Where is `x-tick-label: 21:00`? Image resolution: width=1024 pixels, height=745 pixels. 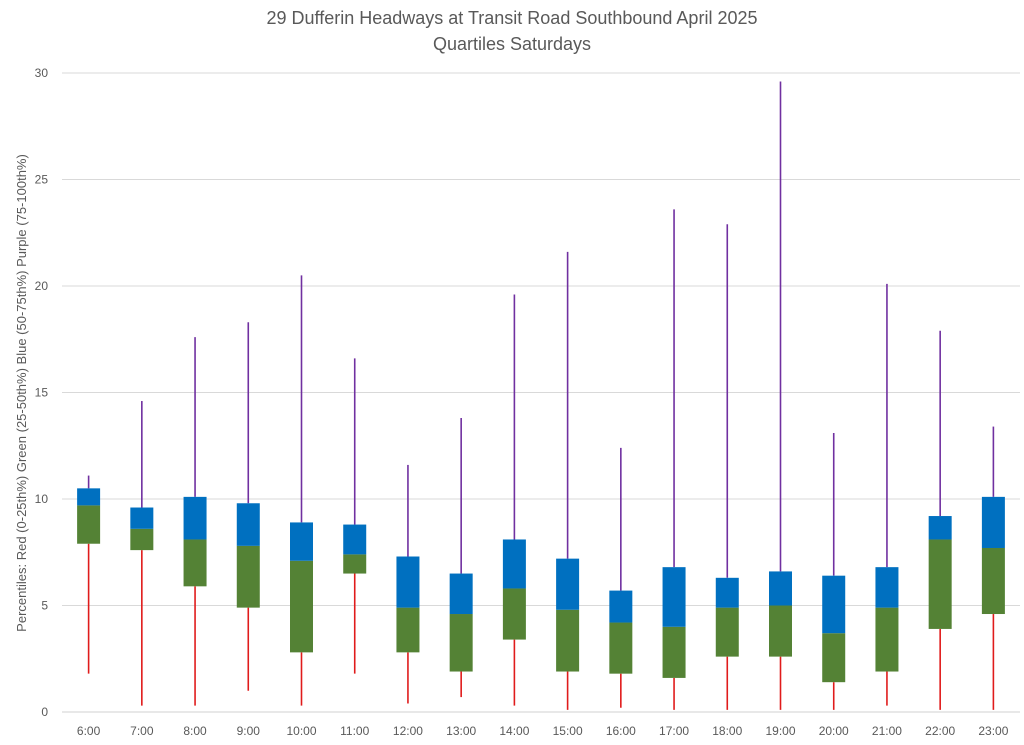
x-tick-label: 21:00 is located at coordinates (887, 731).